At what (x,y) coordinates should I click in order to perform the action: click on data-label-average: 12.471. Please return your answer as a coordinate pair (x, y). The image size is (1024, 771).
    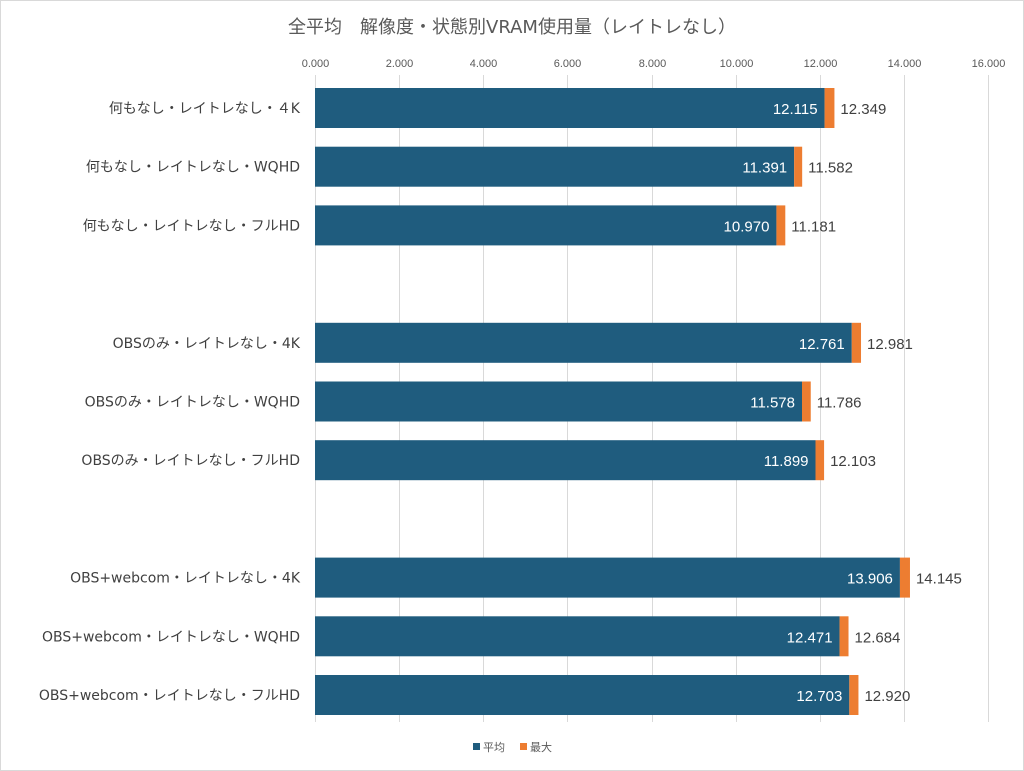
    Looking at the image, I should click on (810, 637).